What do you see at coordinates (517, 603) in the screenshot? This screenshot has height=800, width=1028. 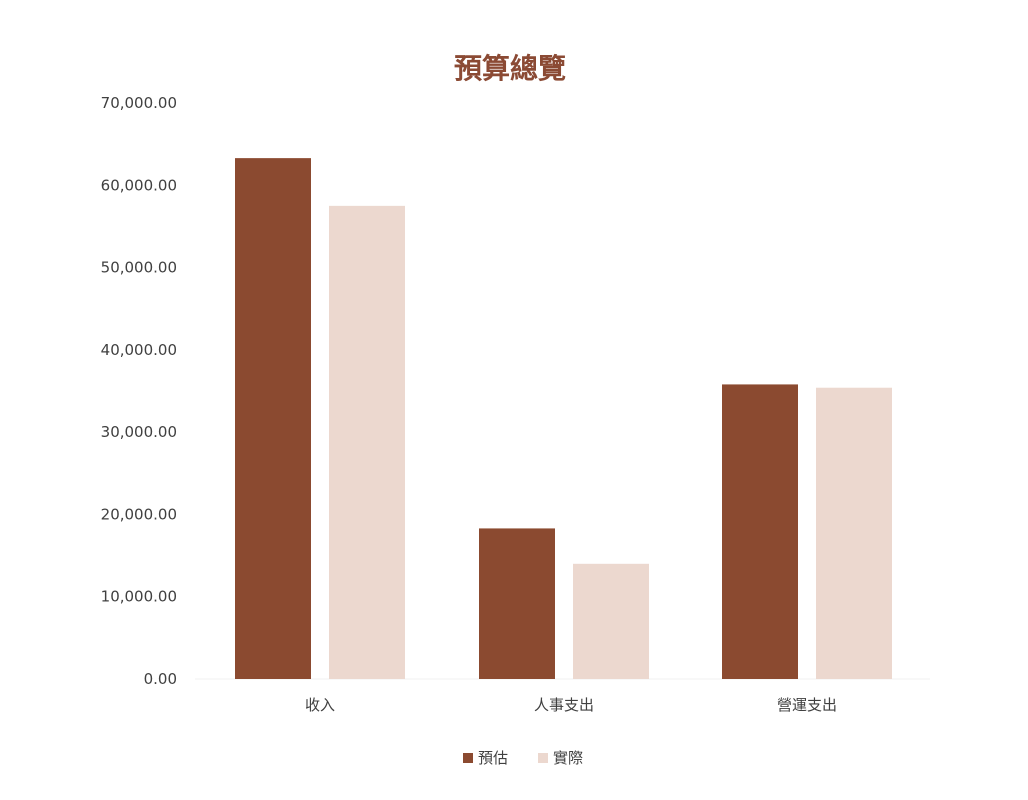 I see `bar-預估-人事支出` at bounding box center [517, 603].